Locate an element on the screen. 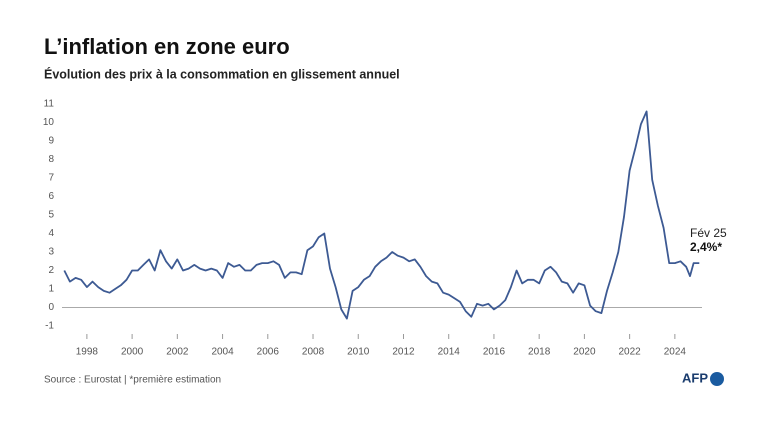 Image resolution: width=768 pixels, height=426 pixels. y-tick-label: -1 is located at coordinates (49, 326).